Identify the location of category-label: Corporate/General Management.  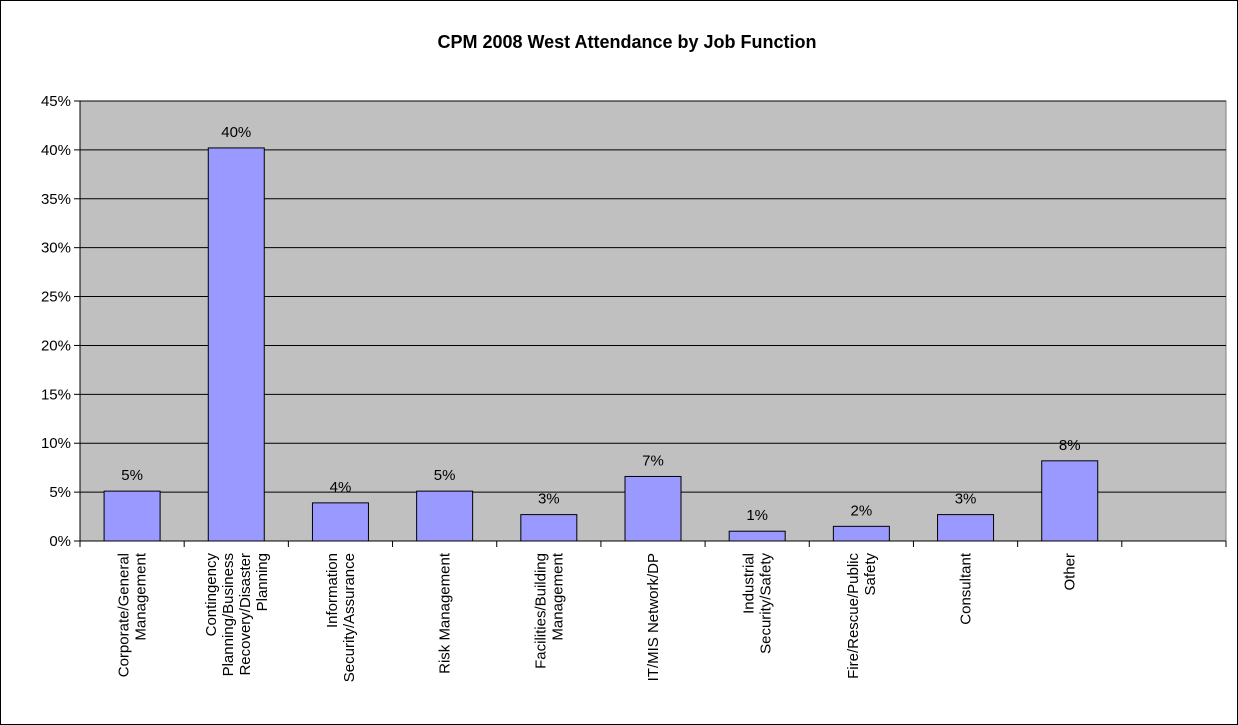
(133, 614).